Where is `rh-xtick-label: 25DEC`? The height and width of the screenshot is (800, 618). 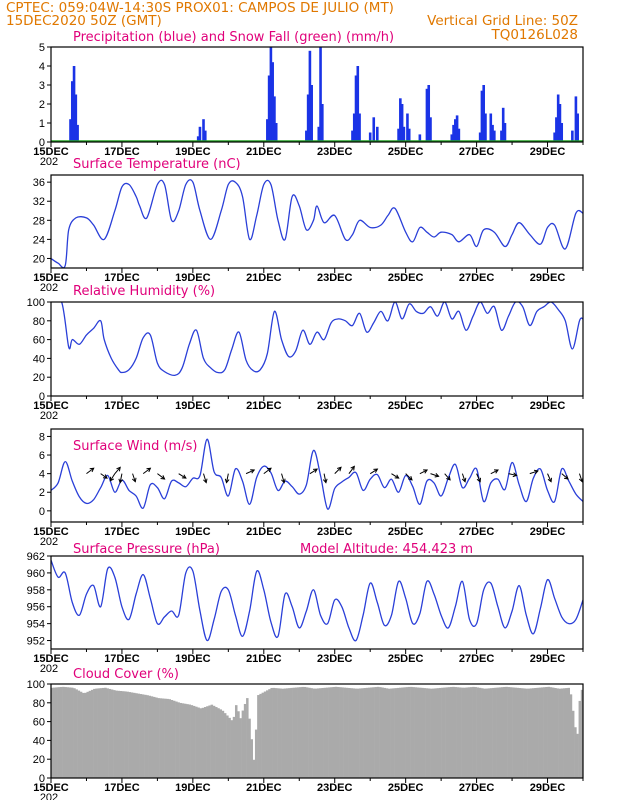
rh-xtick-label: 25DEC is located at coordinates (406, 406).